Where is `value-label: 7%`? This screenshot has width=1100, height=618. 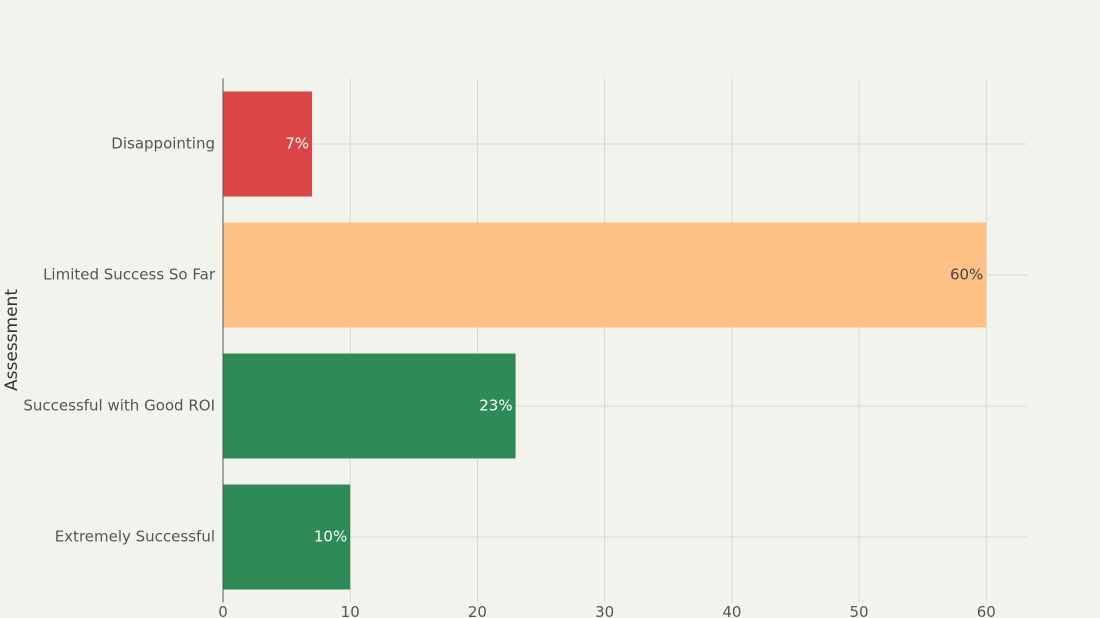 value-label: 7% is located at coordinates (297, 144).